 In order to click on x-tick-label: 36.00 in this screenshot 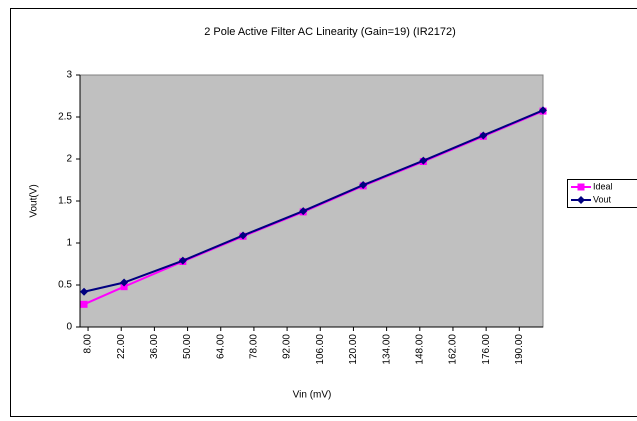, I will do `click(154, 346)`.